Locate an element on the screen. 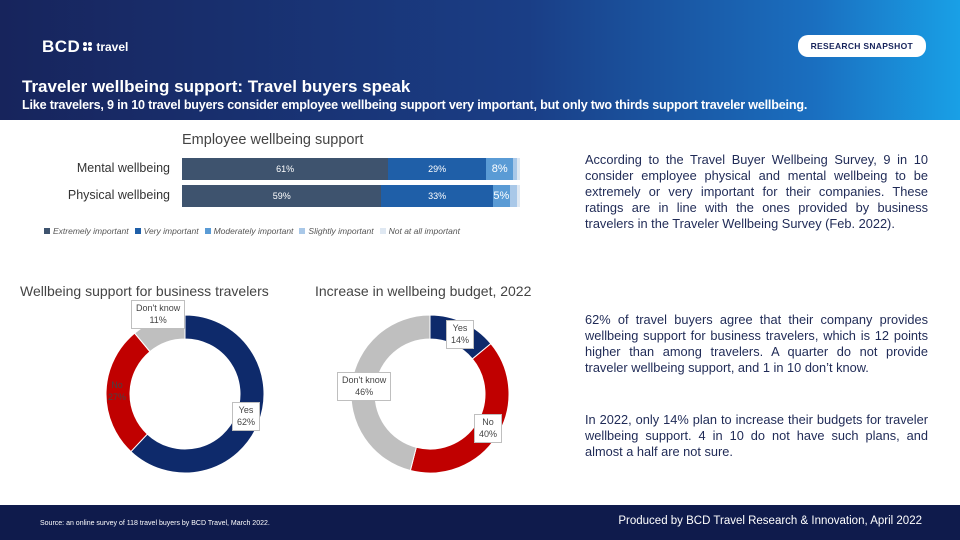 The width and height of the screenshot is (960, 540). bar-track-mental: 61% 29% 8% is located at coordinates (351, 169).